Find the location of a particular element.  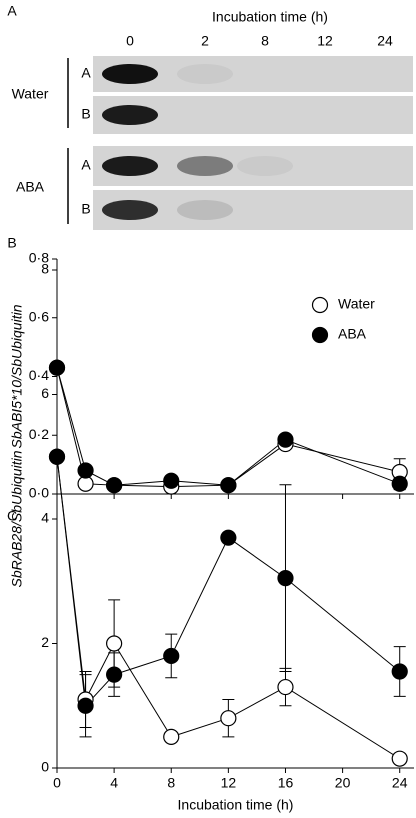

panel-label: A is located at coordinates (12, 11).